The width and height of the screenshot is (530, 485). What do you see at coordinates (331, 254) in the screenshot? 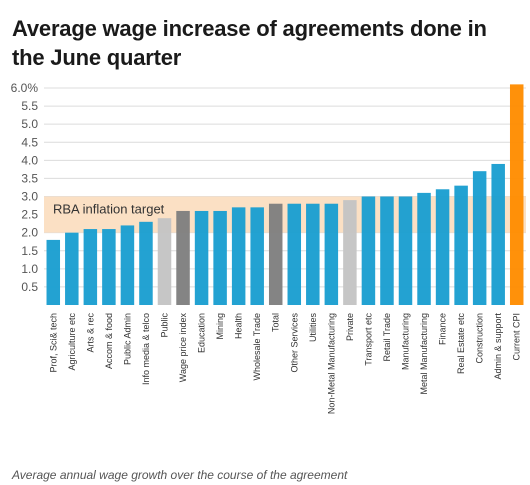
I see `bar-non-metal-manufacturing` at bounding box center [331, 254].